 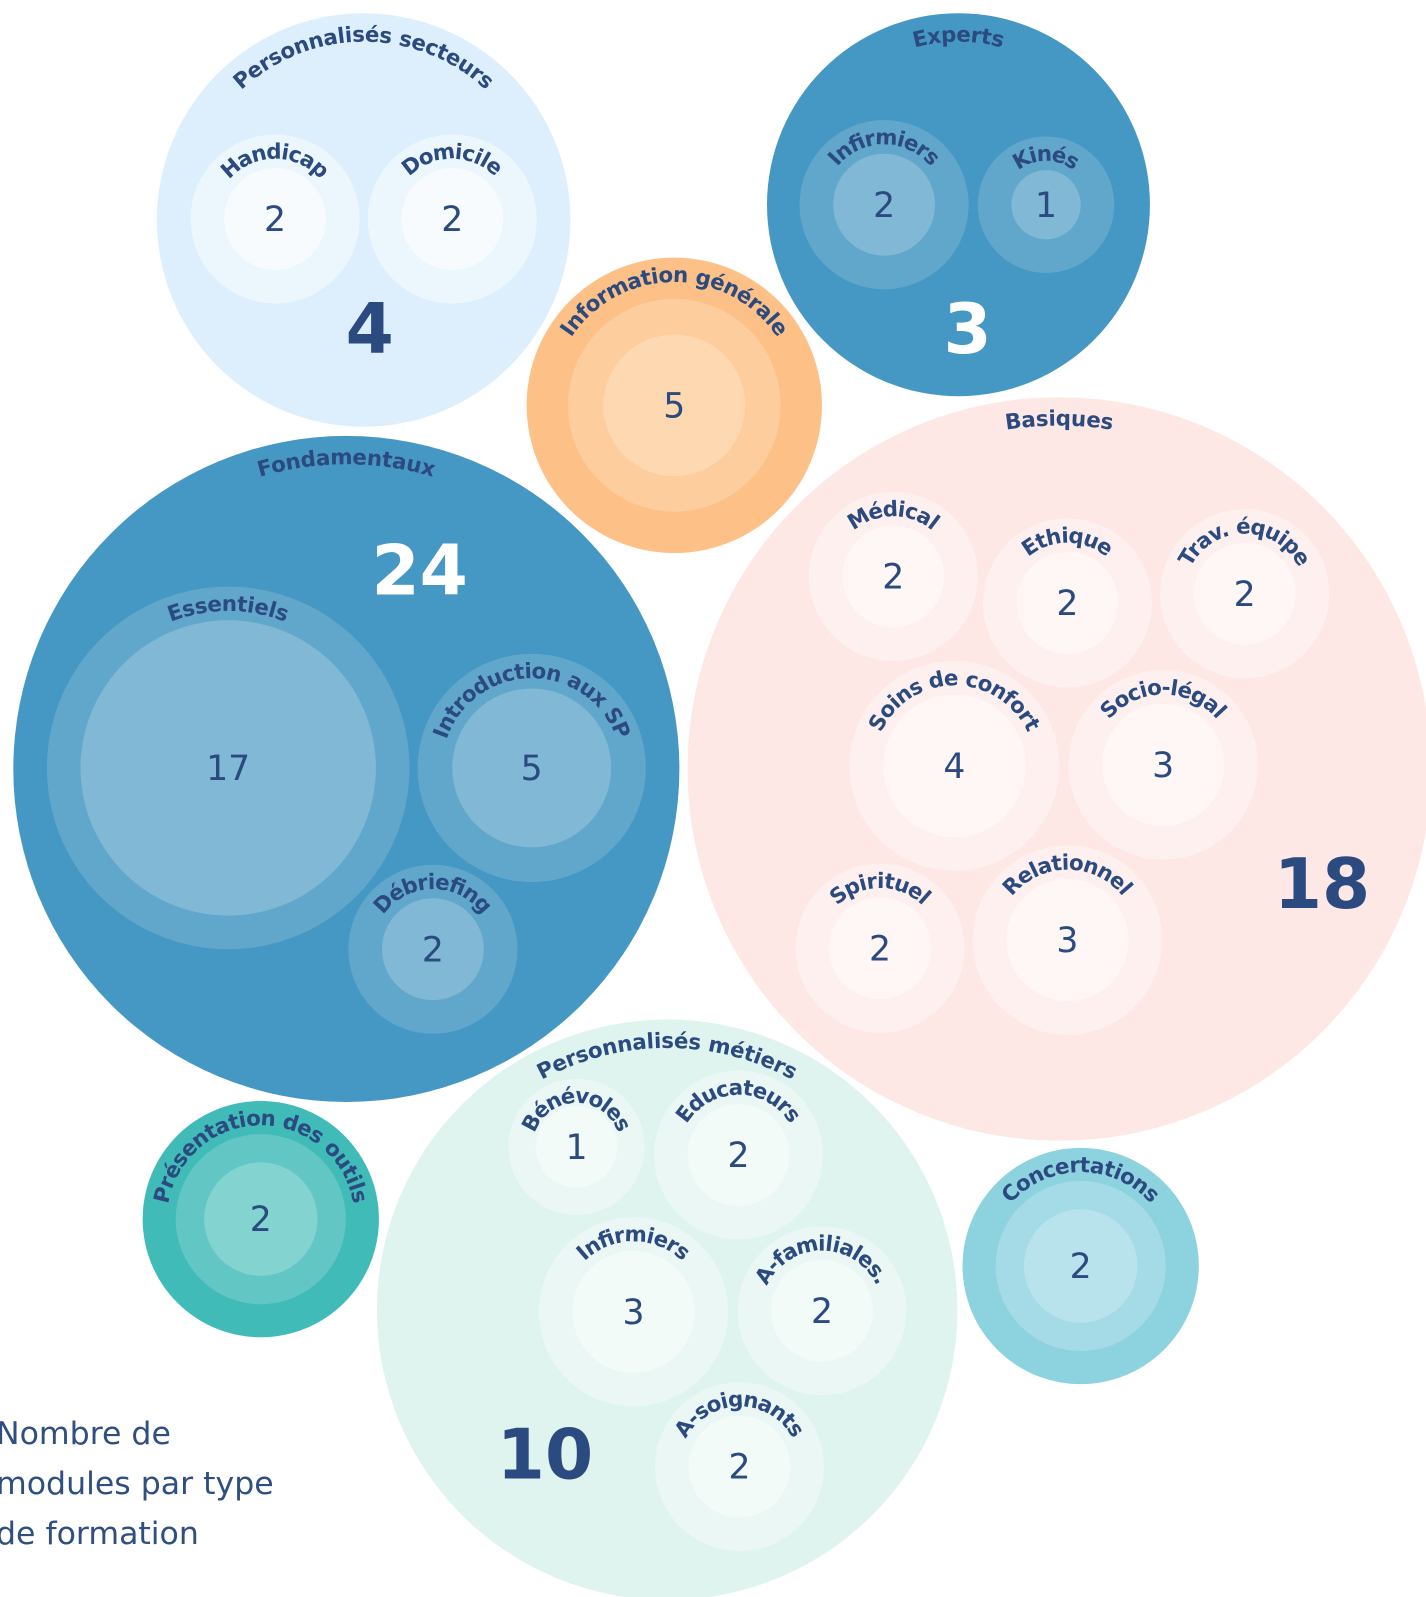 I want to click on label-text: Basiques, so click(x=1059, y=421).